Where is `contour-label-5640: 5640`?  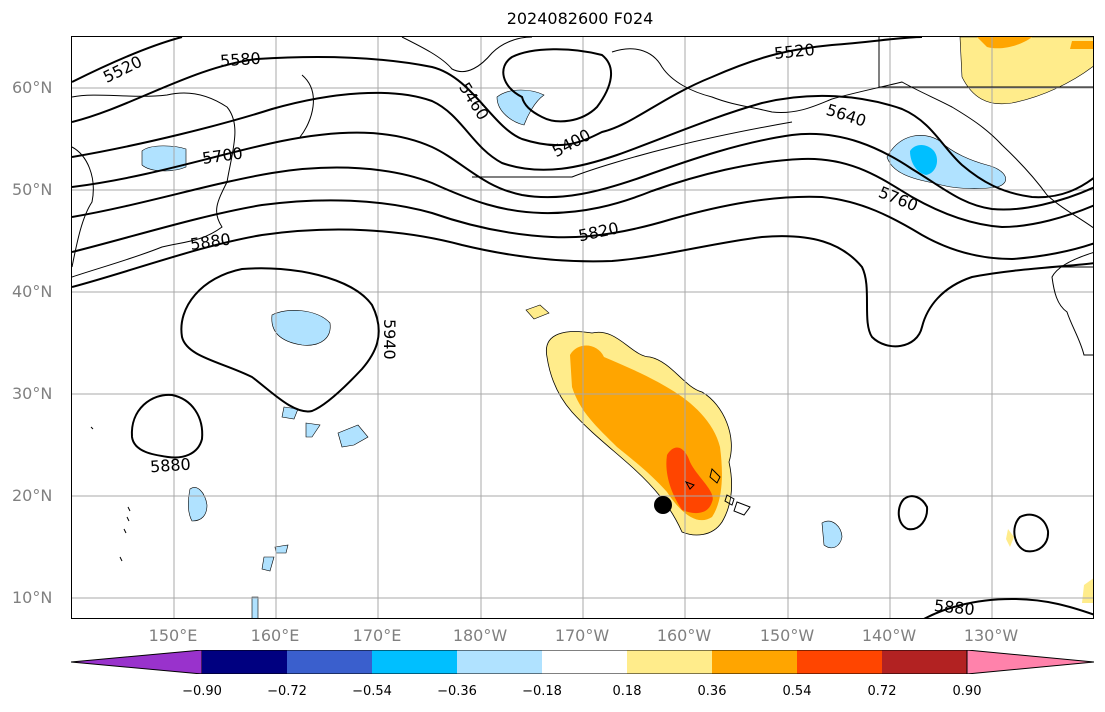 contour-label-5640: 5640 is located at coordinates (846, 115).